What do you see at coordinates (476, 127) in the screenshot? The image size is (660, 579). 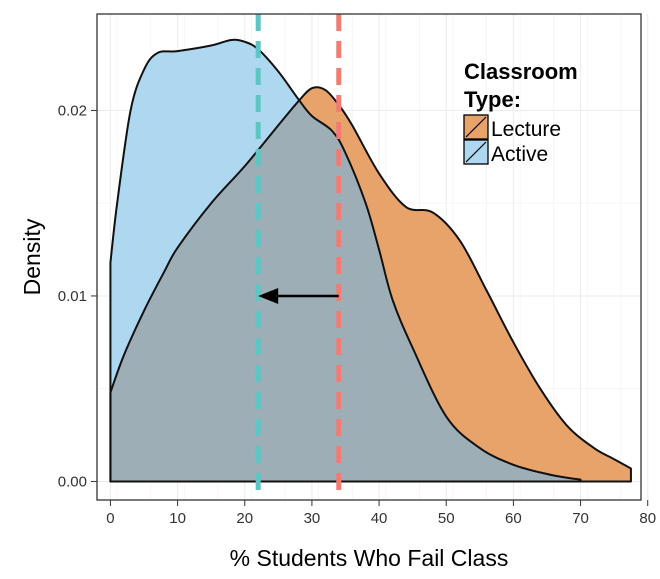 I see `legend-key-lecture-slash` at bounding box center [476, 127].